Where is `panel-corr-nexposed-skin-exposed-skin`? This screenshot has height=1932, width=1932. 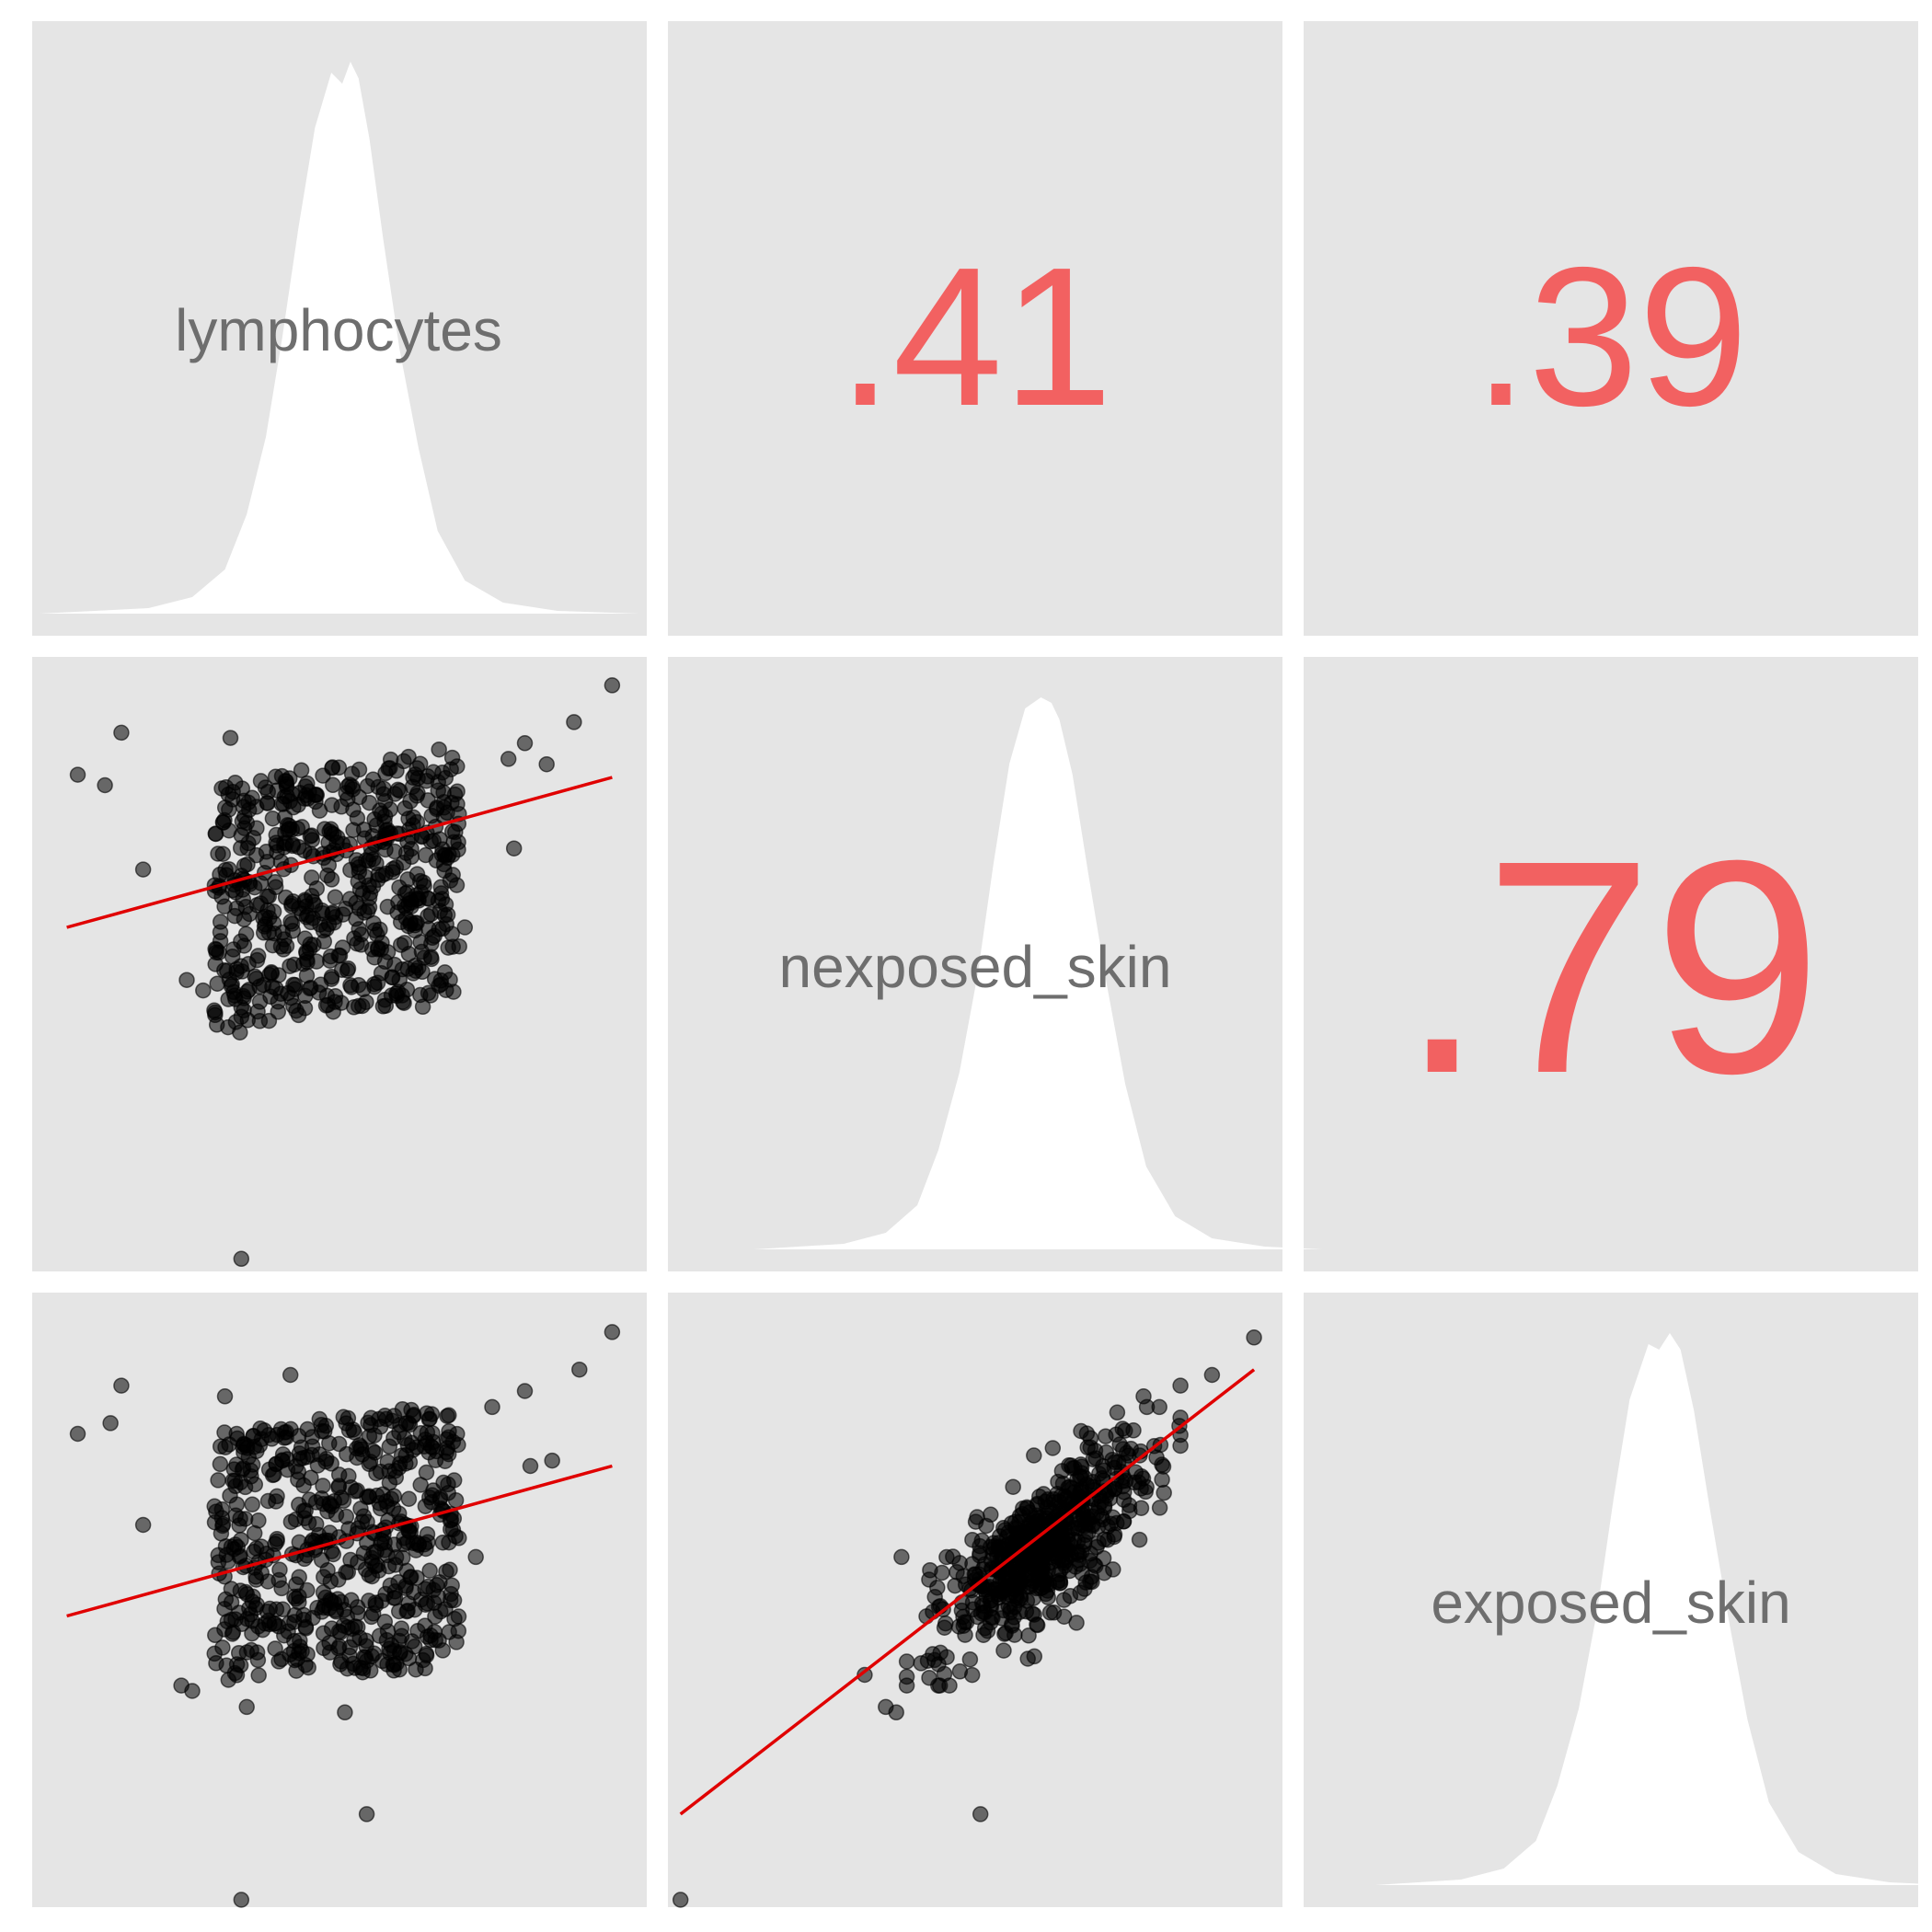 panel-corr-nexposed-skin-exposed-skin is located at coordinates (1611, 964).